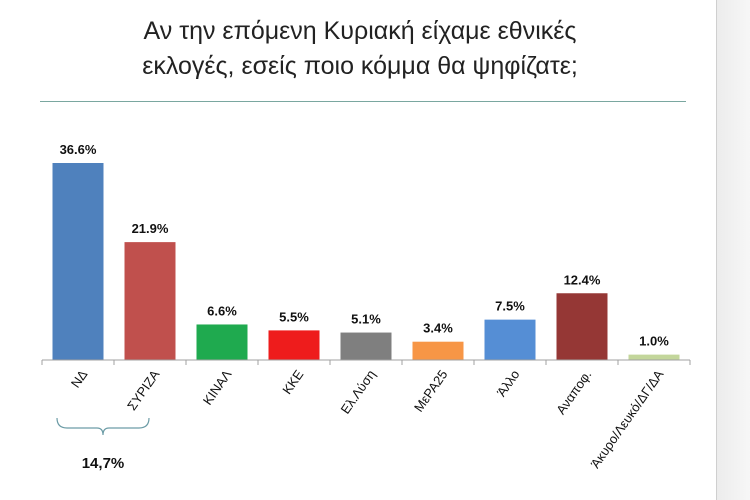 This screenshot has height=500, width=750. I want to click on category-label-9: Άκυρο/Λευκό/ΔΓ/ΔΑ, so click(627, 419).